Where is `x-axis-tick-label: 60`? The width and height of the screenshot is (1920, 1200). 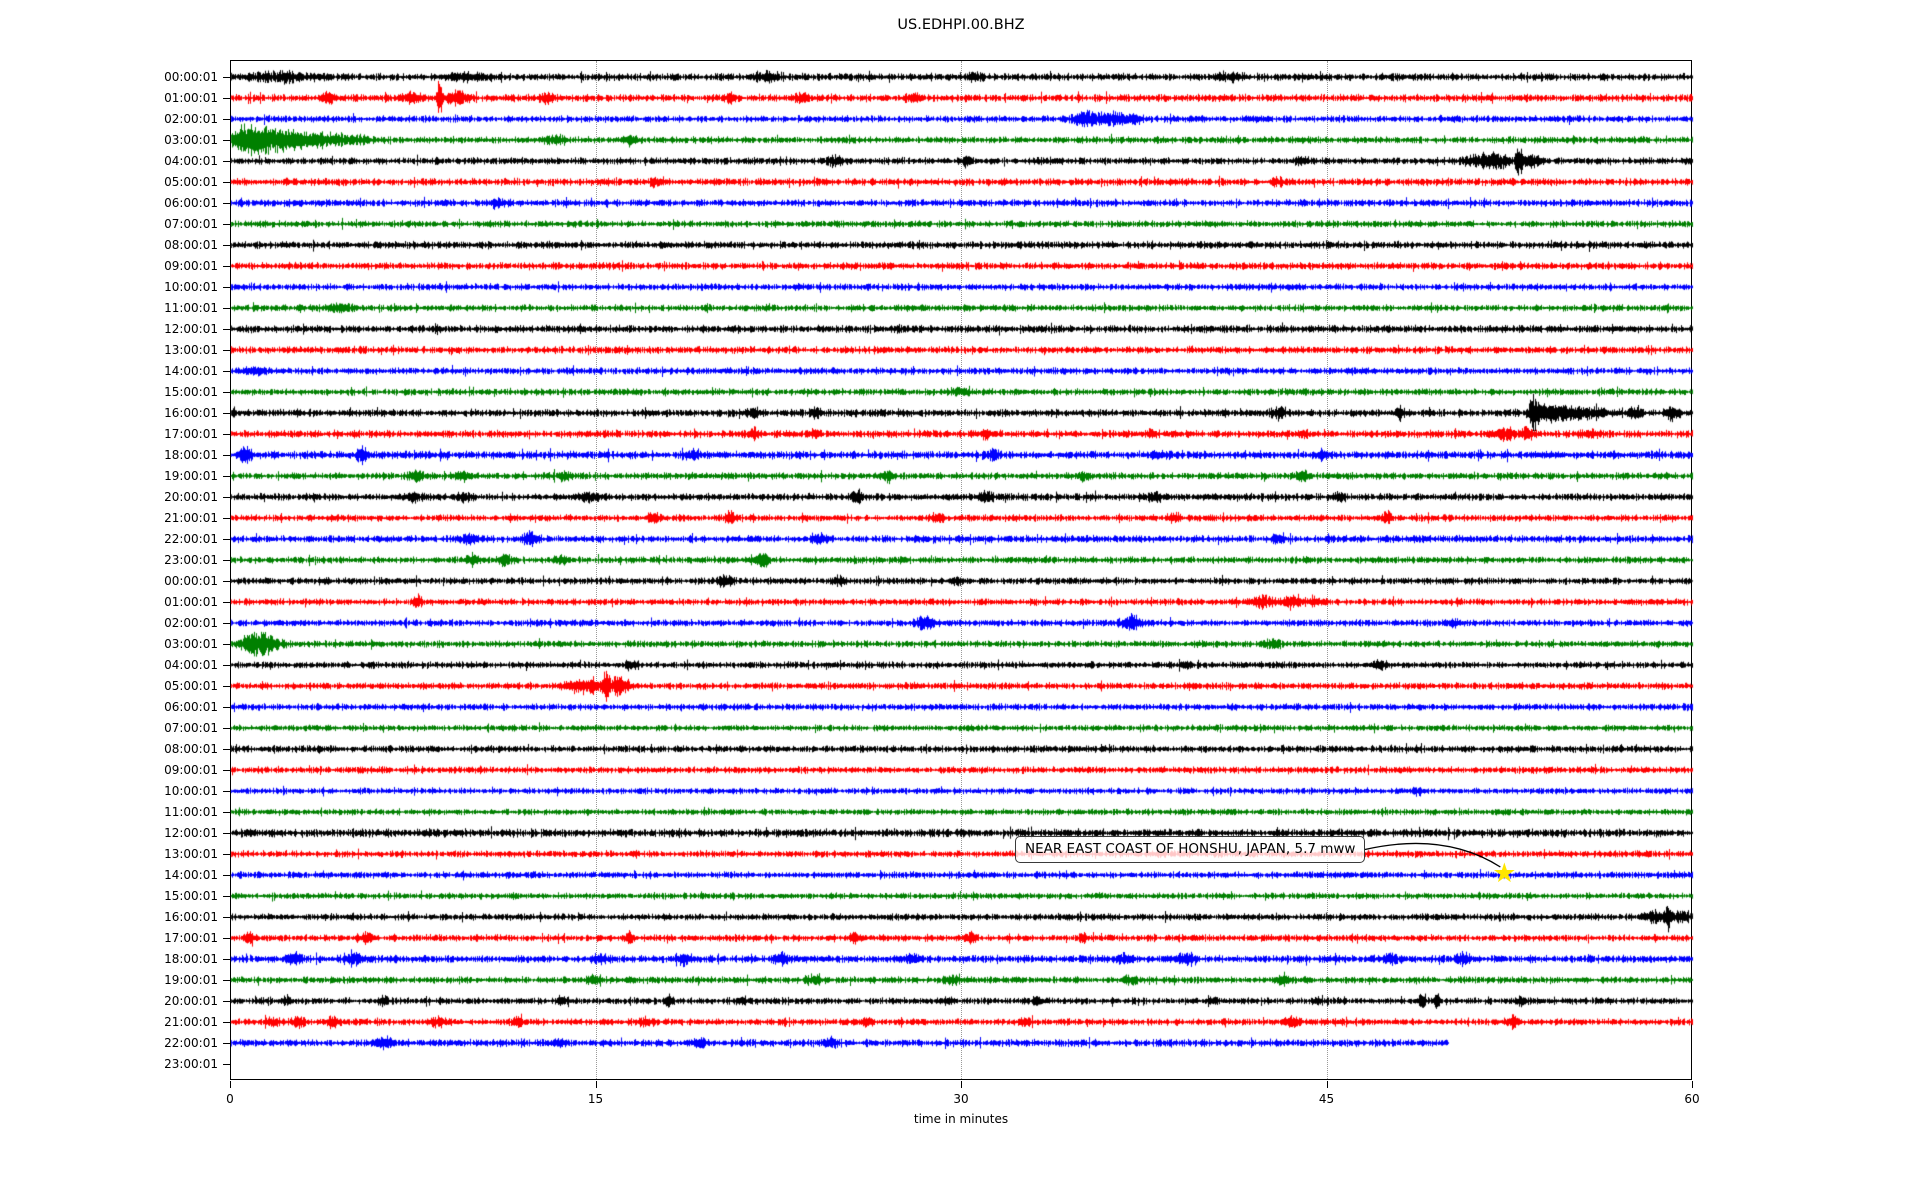 x-axis-tick-label: 60 is located at coordinates (1692, 1099).